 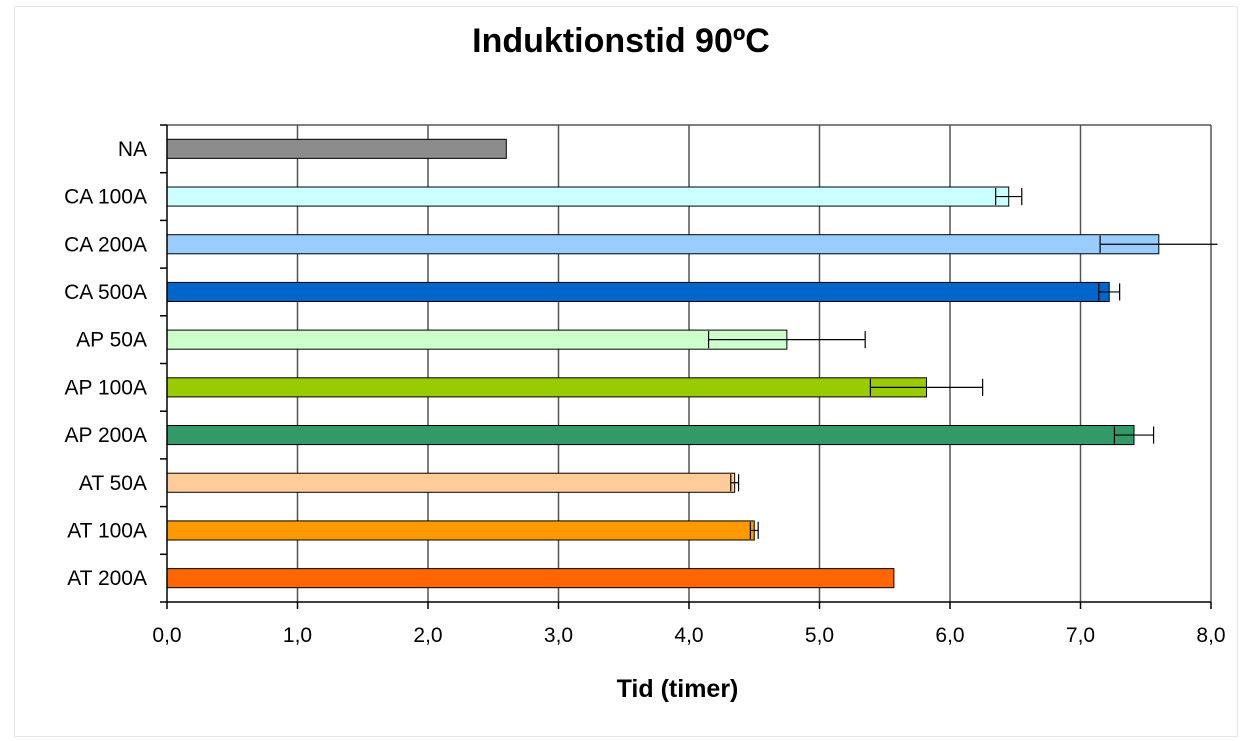 What do you see at coordinates (166, 635) in the screenshot?
I see `x-tick-label: 0,0` at bounding box center [166, 635].